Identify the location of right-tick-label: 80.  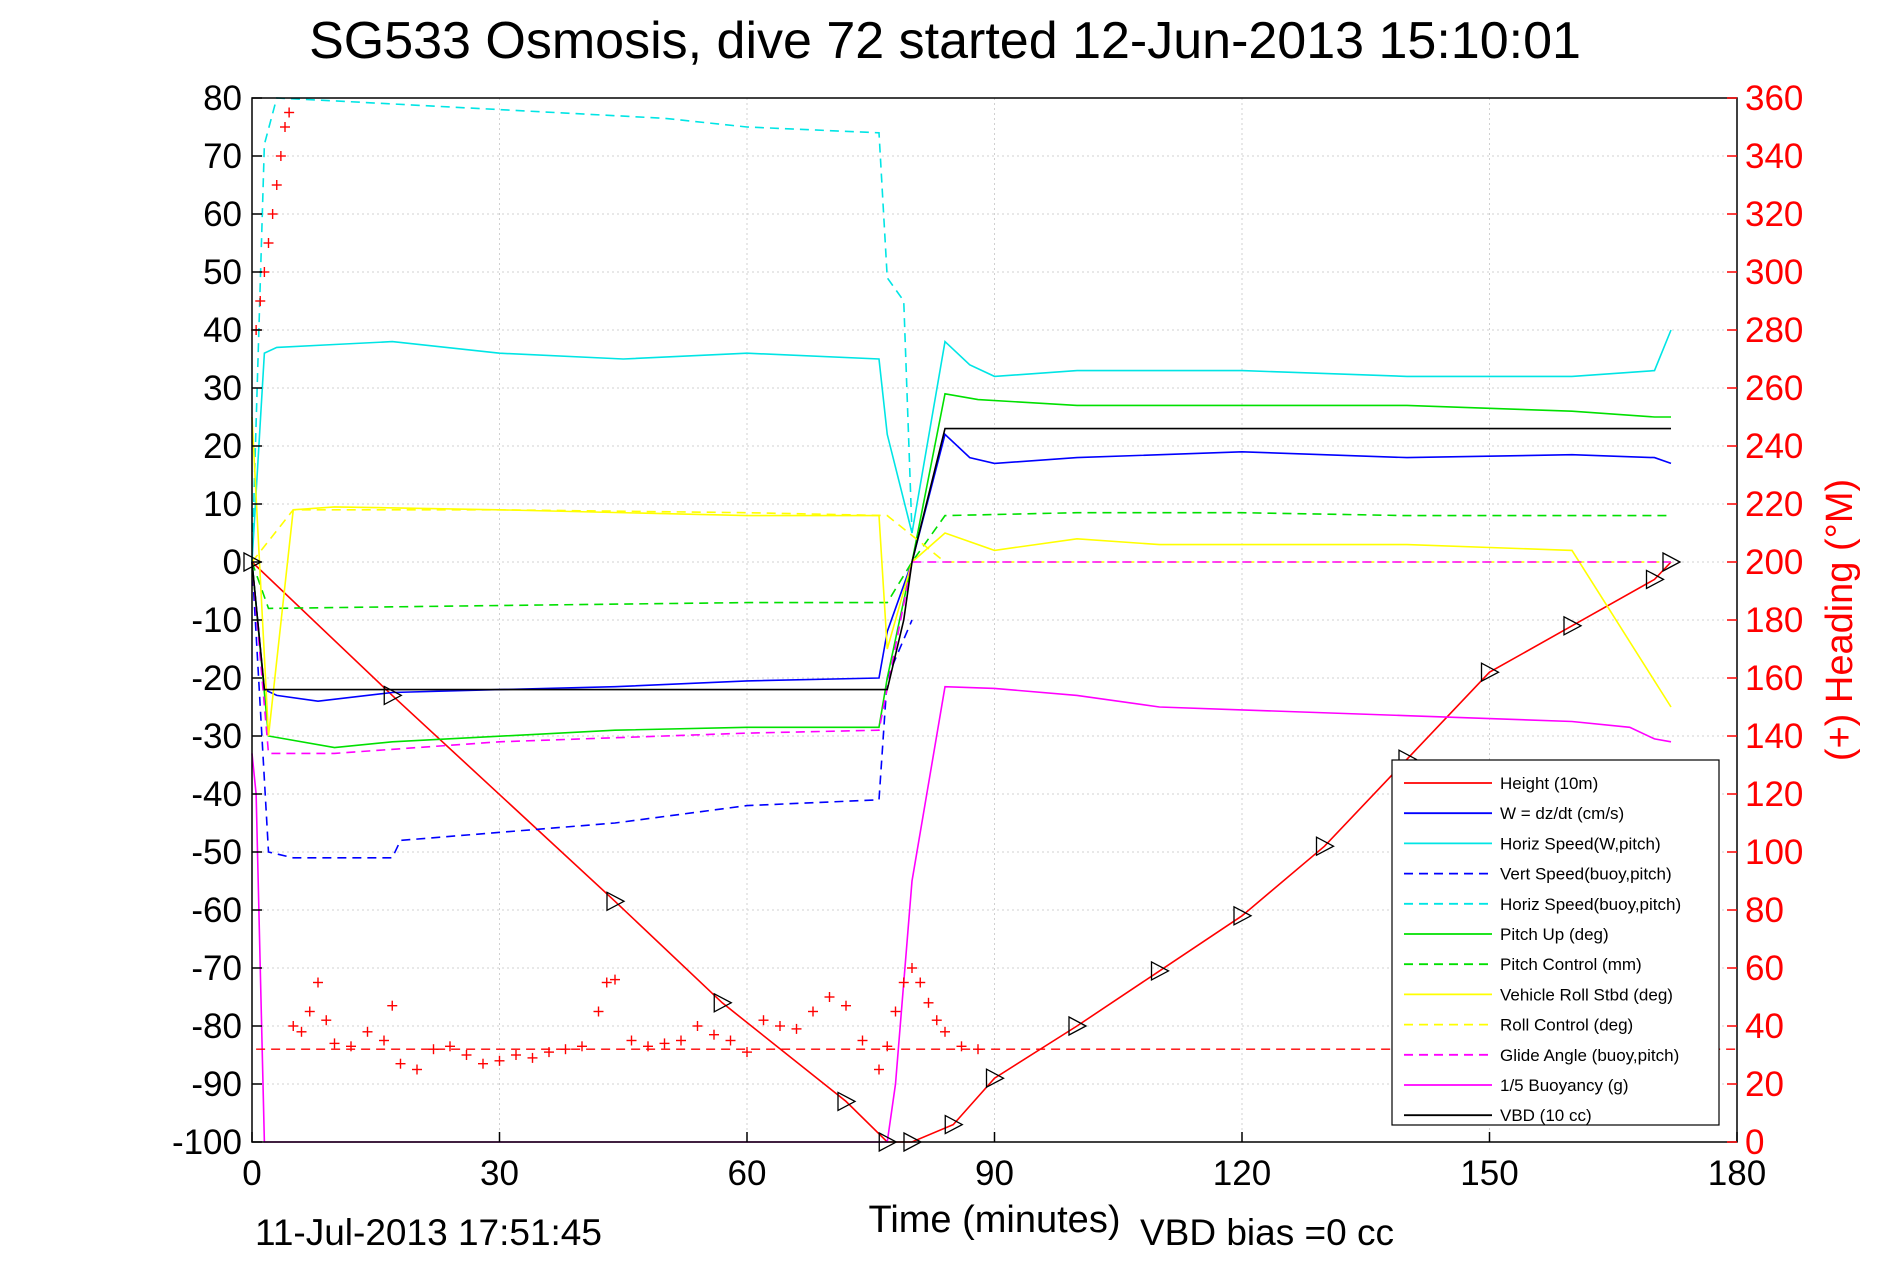
(1764, 910).